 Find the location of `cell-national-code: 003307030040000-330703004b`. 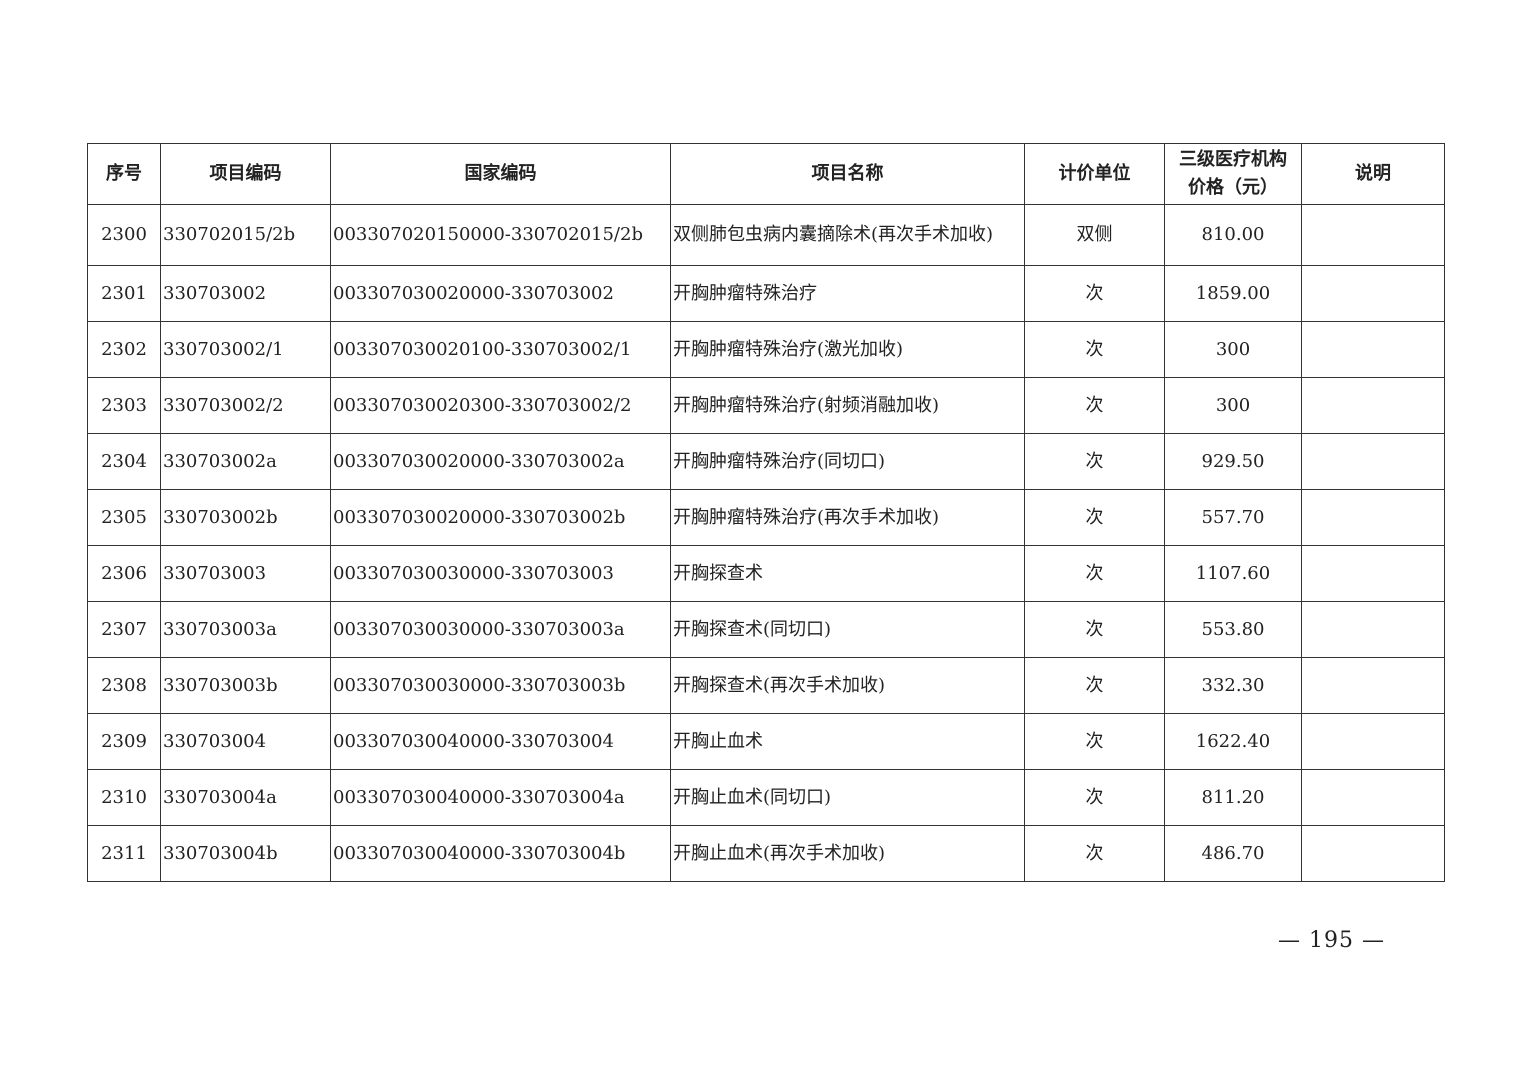

cell-national-code: 003307030040000-330703004b is located at coordinates (500, 853).